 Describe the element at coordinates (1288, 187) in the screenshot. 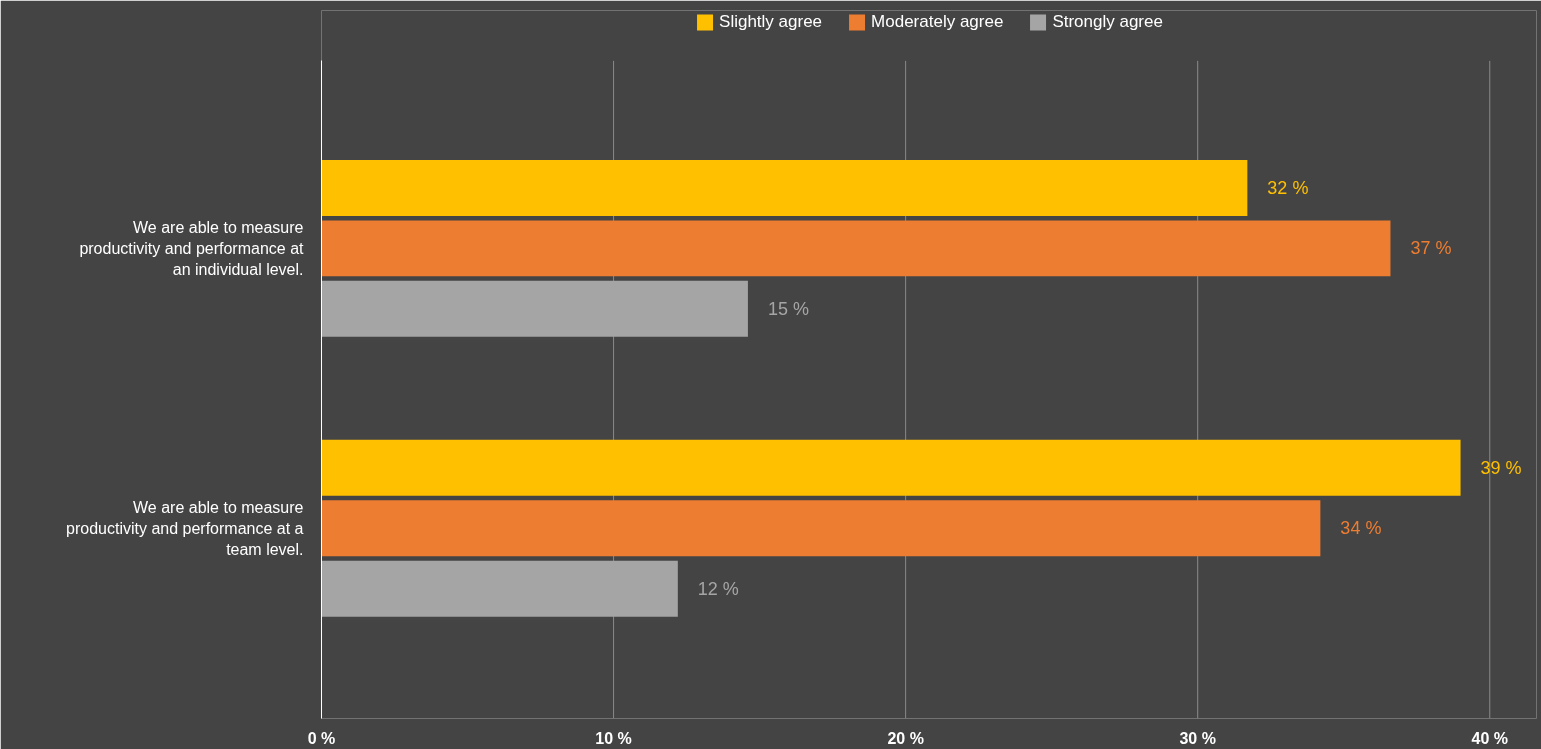

I see `data-label: 32 %` at that location.